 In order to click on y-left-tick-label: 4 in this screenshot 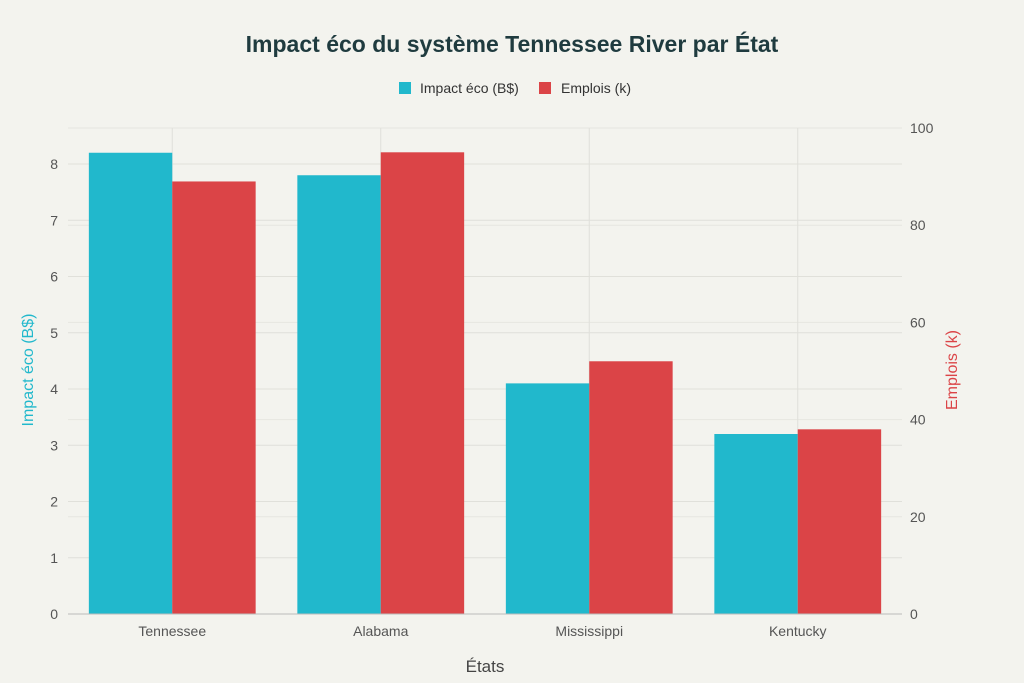, I will do `click(54, 389)`.